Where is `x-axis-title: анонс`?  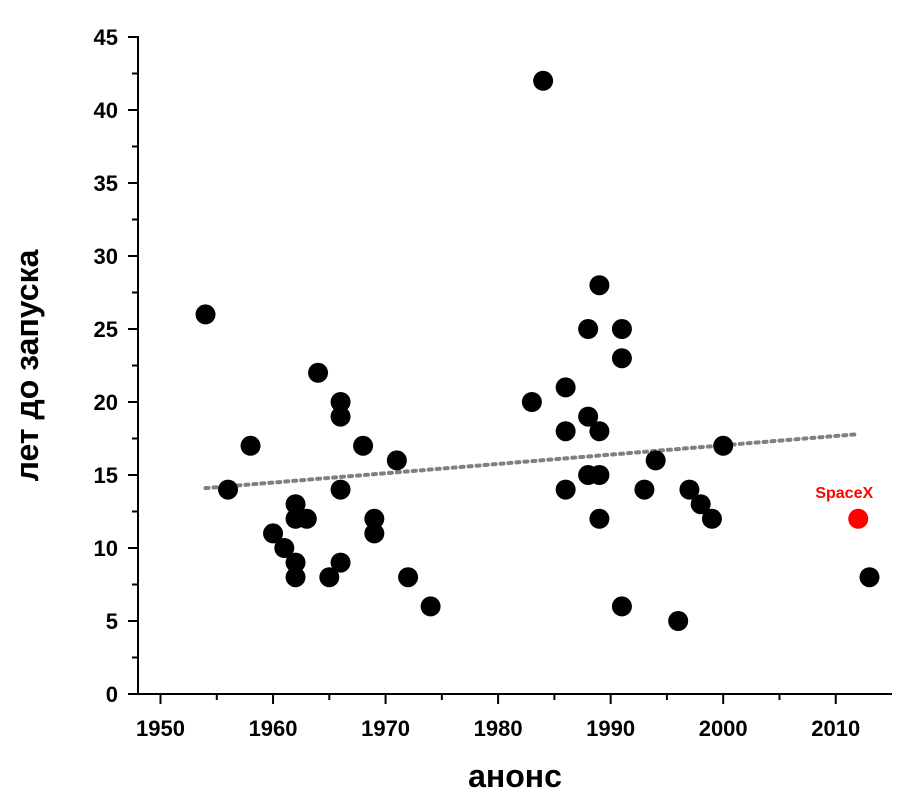 x-axis-title: анонс is located at coordinates (515, 776).